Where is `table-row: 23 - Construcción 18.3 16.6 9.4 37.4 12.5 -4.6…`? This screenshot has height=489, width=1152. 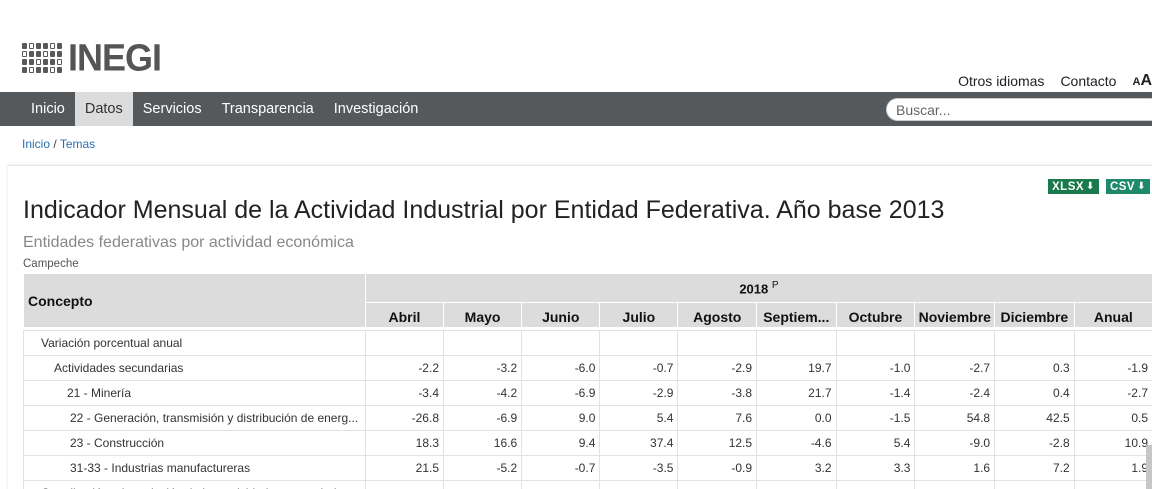 table-row: 23 - Construcción 18.3 16.6 9.4 37.4 12.5 -4.6… is located at coordinates (587, 443).